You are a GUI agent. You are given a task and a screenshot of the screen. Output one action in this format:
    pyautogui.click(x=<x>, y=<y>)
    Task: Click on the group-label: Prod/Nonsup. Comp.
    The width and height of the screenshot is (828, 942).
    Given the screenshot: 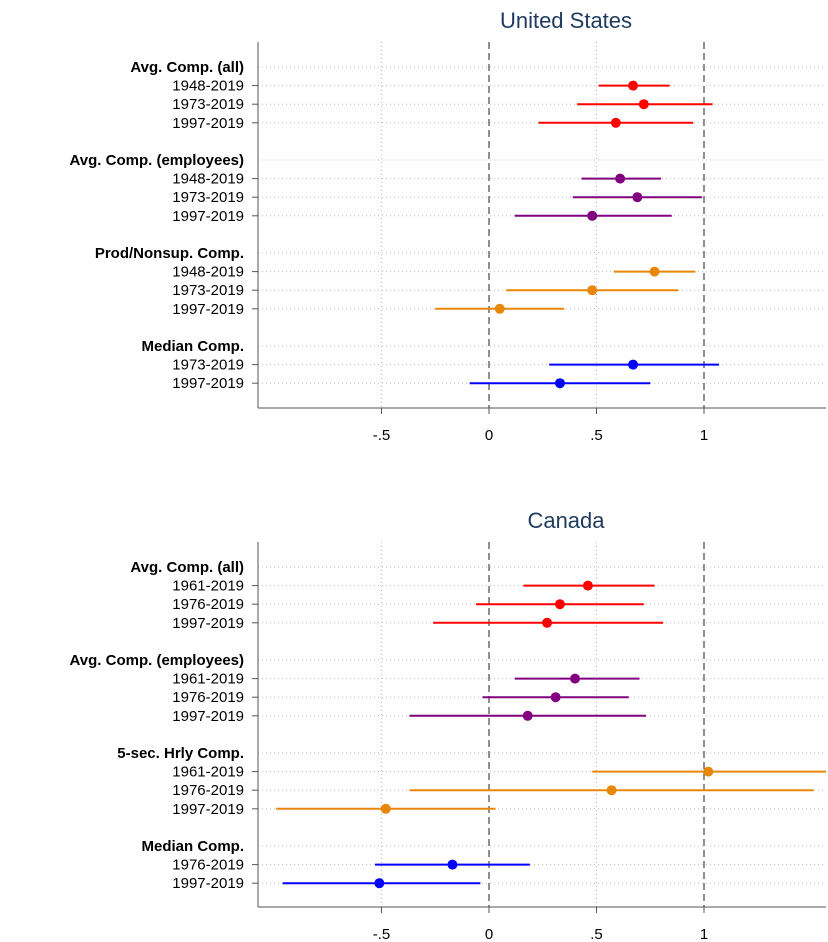 What is the action you would take?
    pyautogui.click(x=169, y=253)
    